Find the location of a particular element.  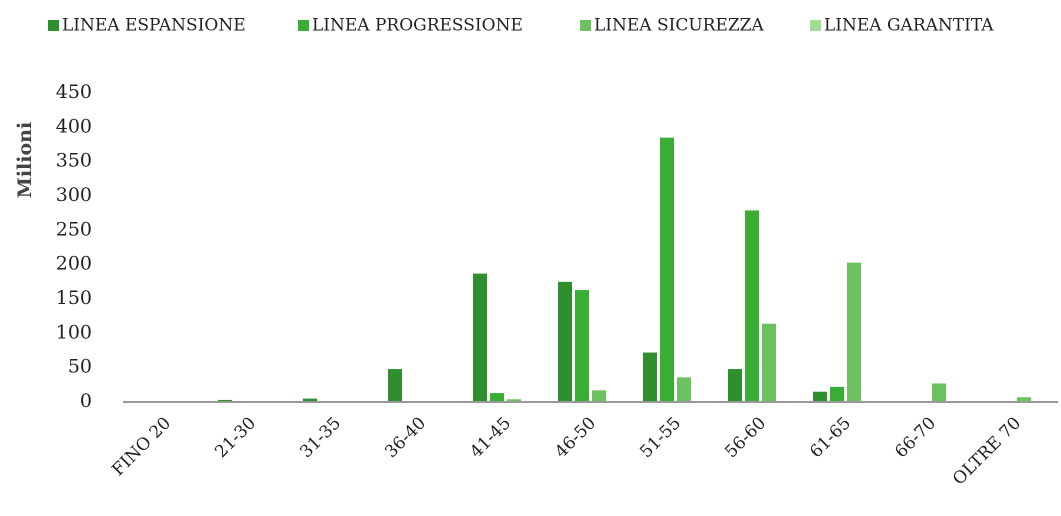

x-tick-label: 36-40 is located at coordinates (405, 437).